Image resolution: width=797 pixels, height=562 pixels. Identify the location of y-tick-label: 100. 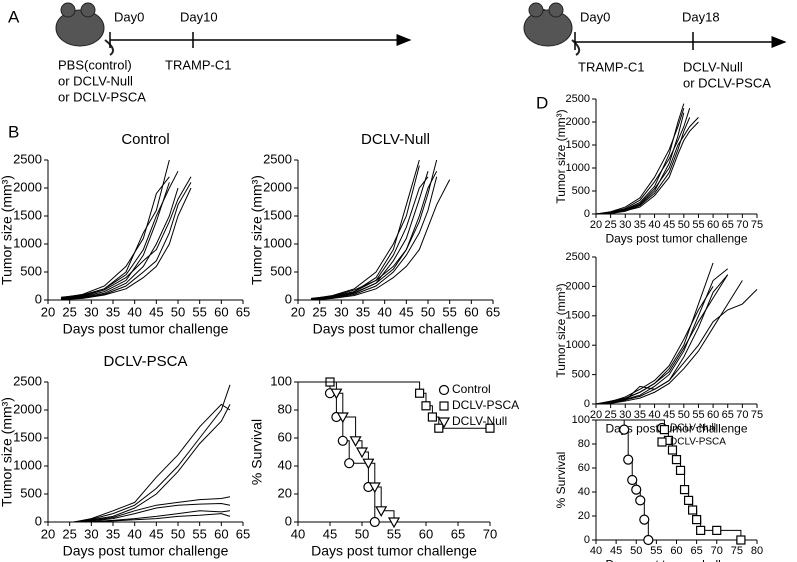
(281, 380).